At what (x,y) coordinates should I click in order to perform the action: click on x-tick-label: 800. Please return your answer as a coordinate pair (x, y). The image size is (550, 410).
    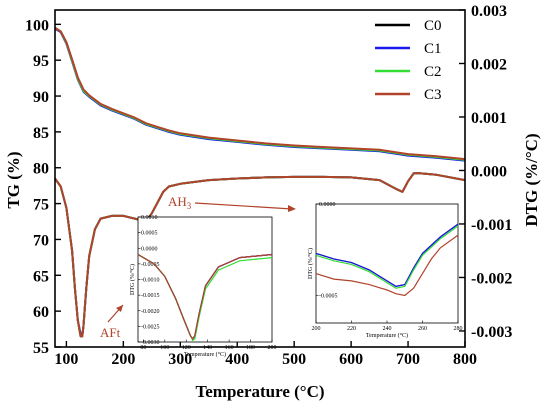
    Looking at the image, I should click on (465, 359).